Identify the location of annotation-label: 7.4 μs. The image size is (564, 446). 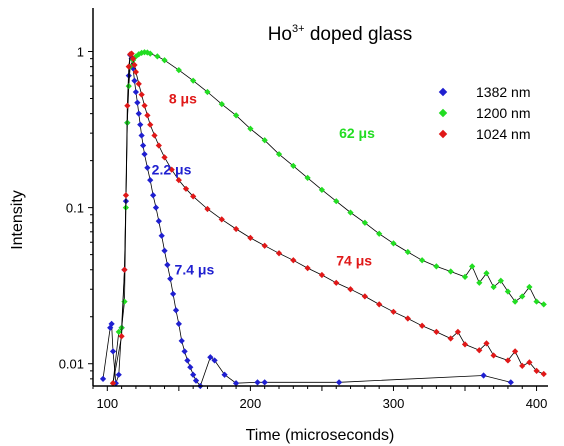
(195, 270).